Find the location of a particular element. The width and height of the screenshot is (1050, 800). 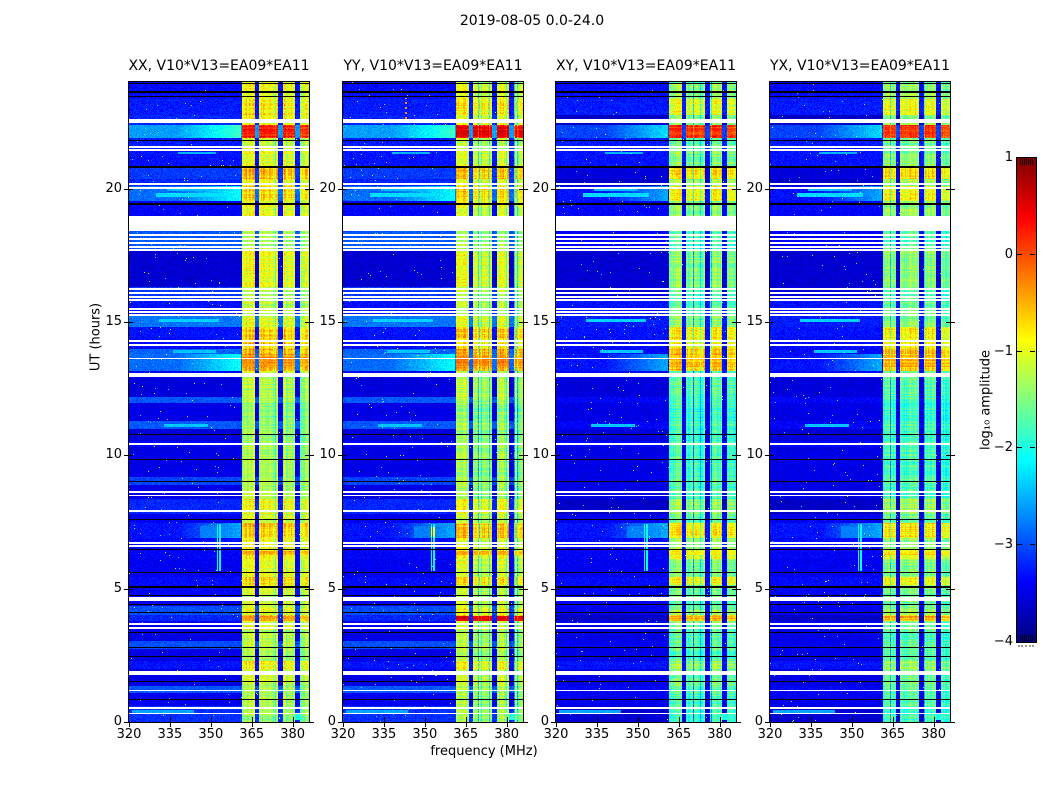

spectrogram-canvas-yx is located at coordinates (860, 402).